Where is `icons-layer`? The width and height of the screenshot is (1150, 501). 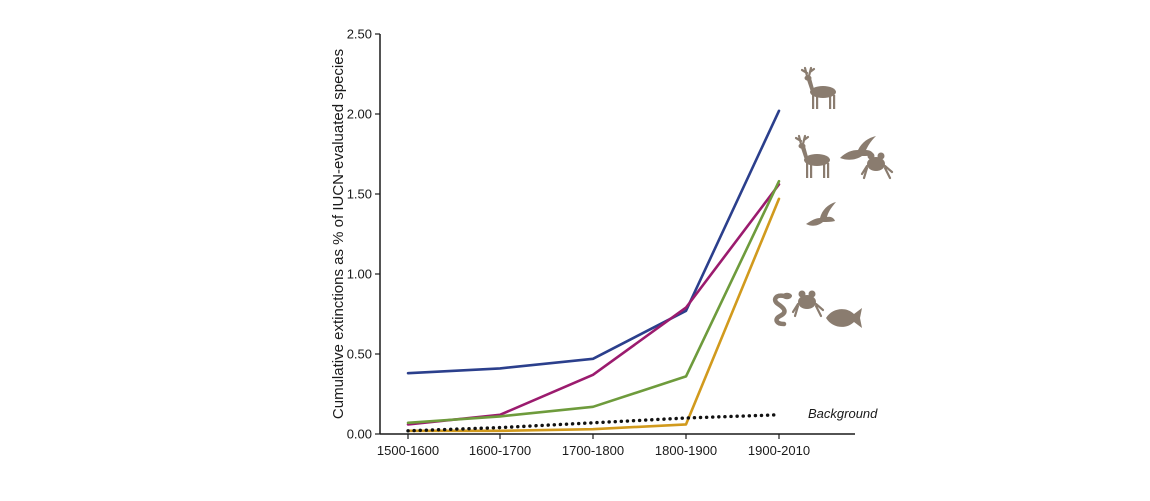
icons-layer is located at coordinates (833, 197).